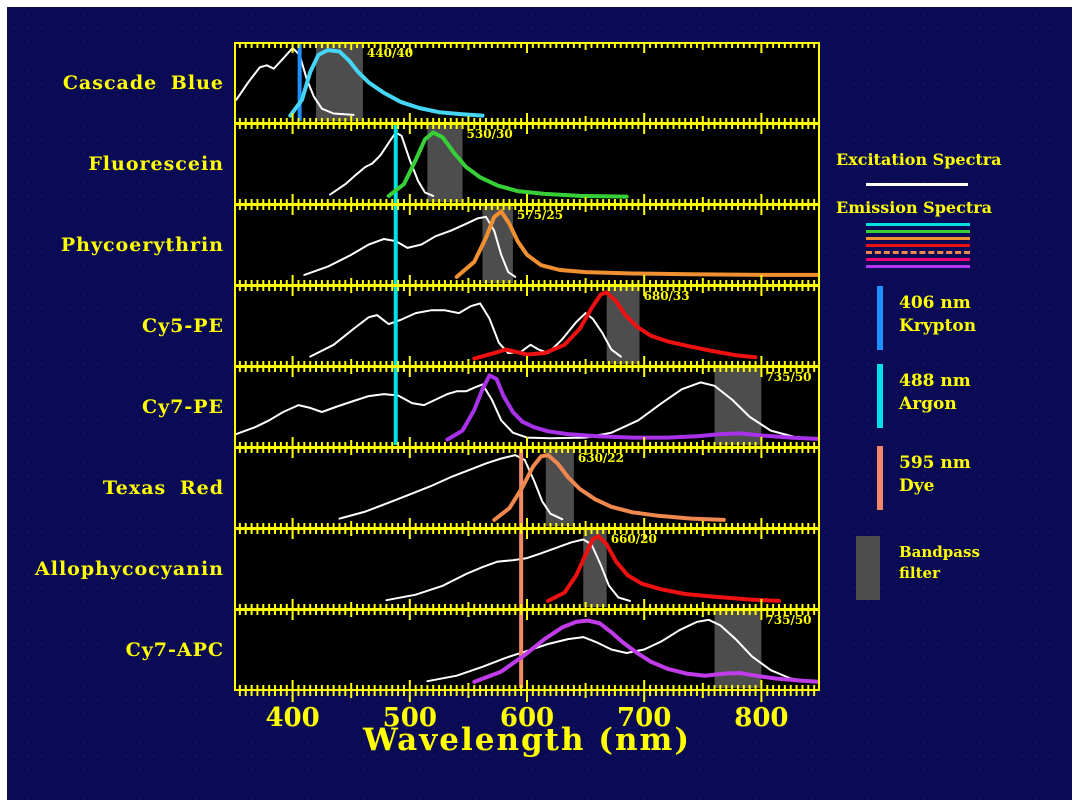 This screenshot has width=1080, height=810. What do you see at coordinates (527, 718) in the screenshot?
I see `axis-tick-label: 600` at bounding box center [527, 718].